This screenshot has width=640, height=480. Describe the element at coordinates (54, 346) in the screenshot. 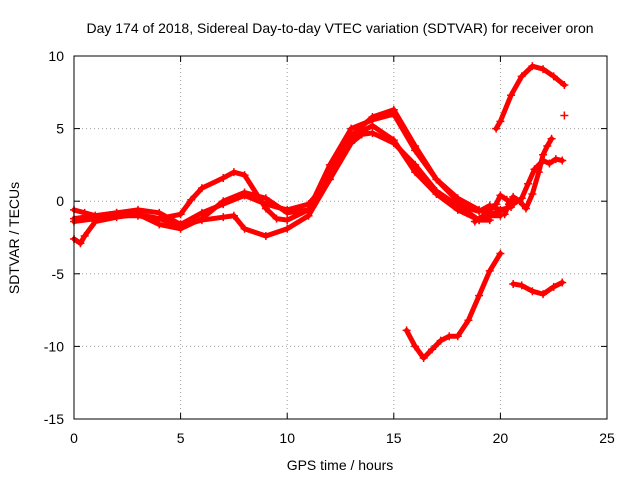

I see `y-tick-label: -10` at that location.